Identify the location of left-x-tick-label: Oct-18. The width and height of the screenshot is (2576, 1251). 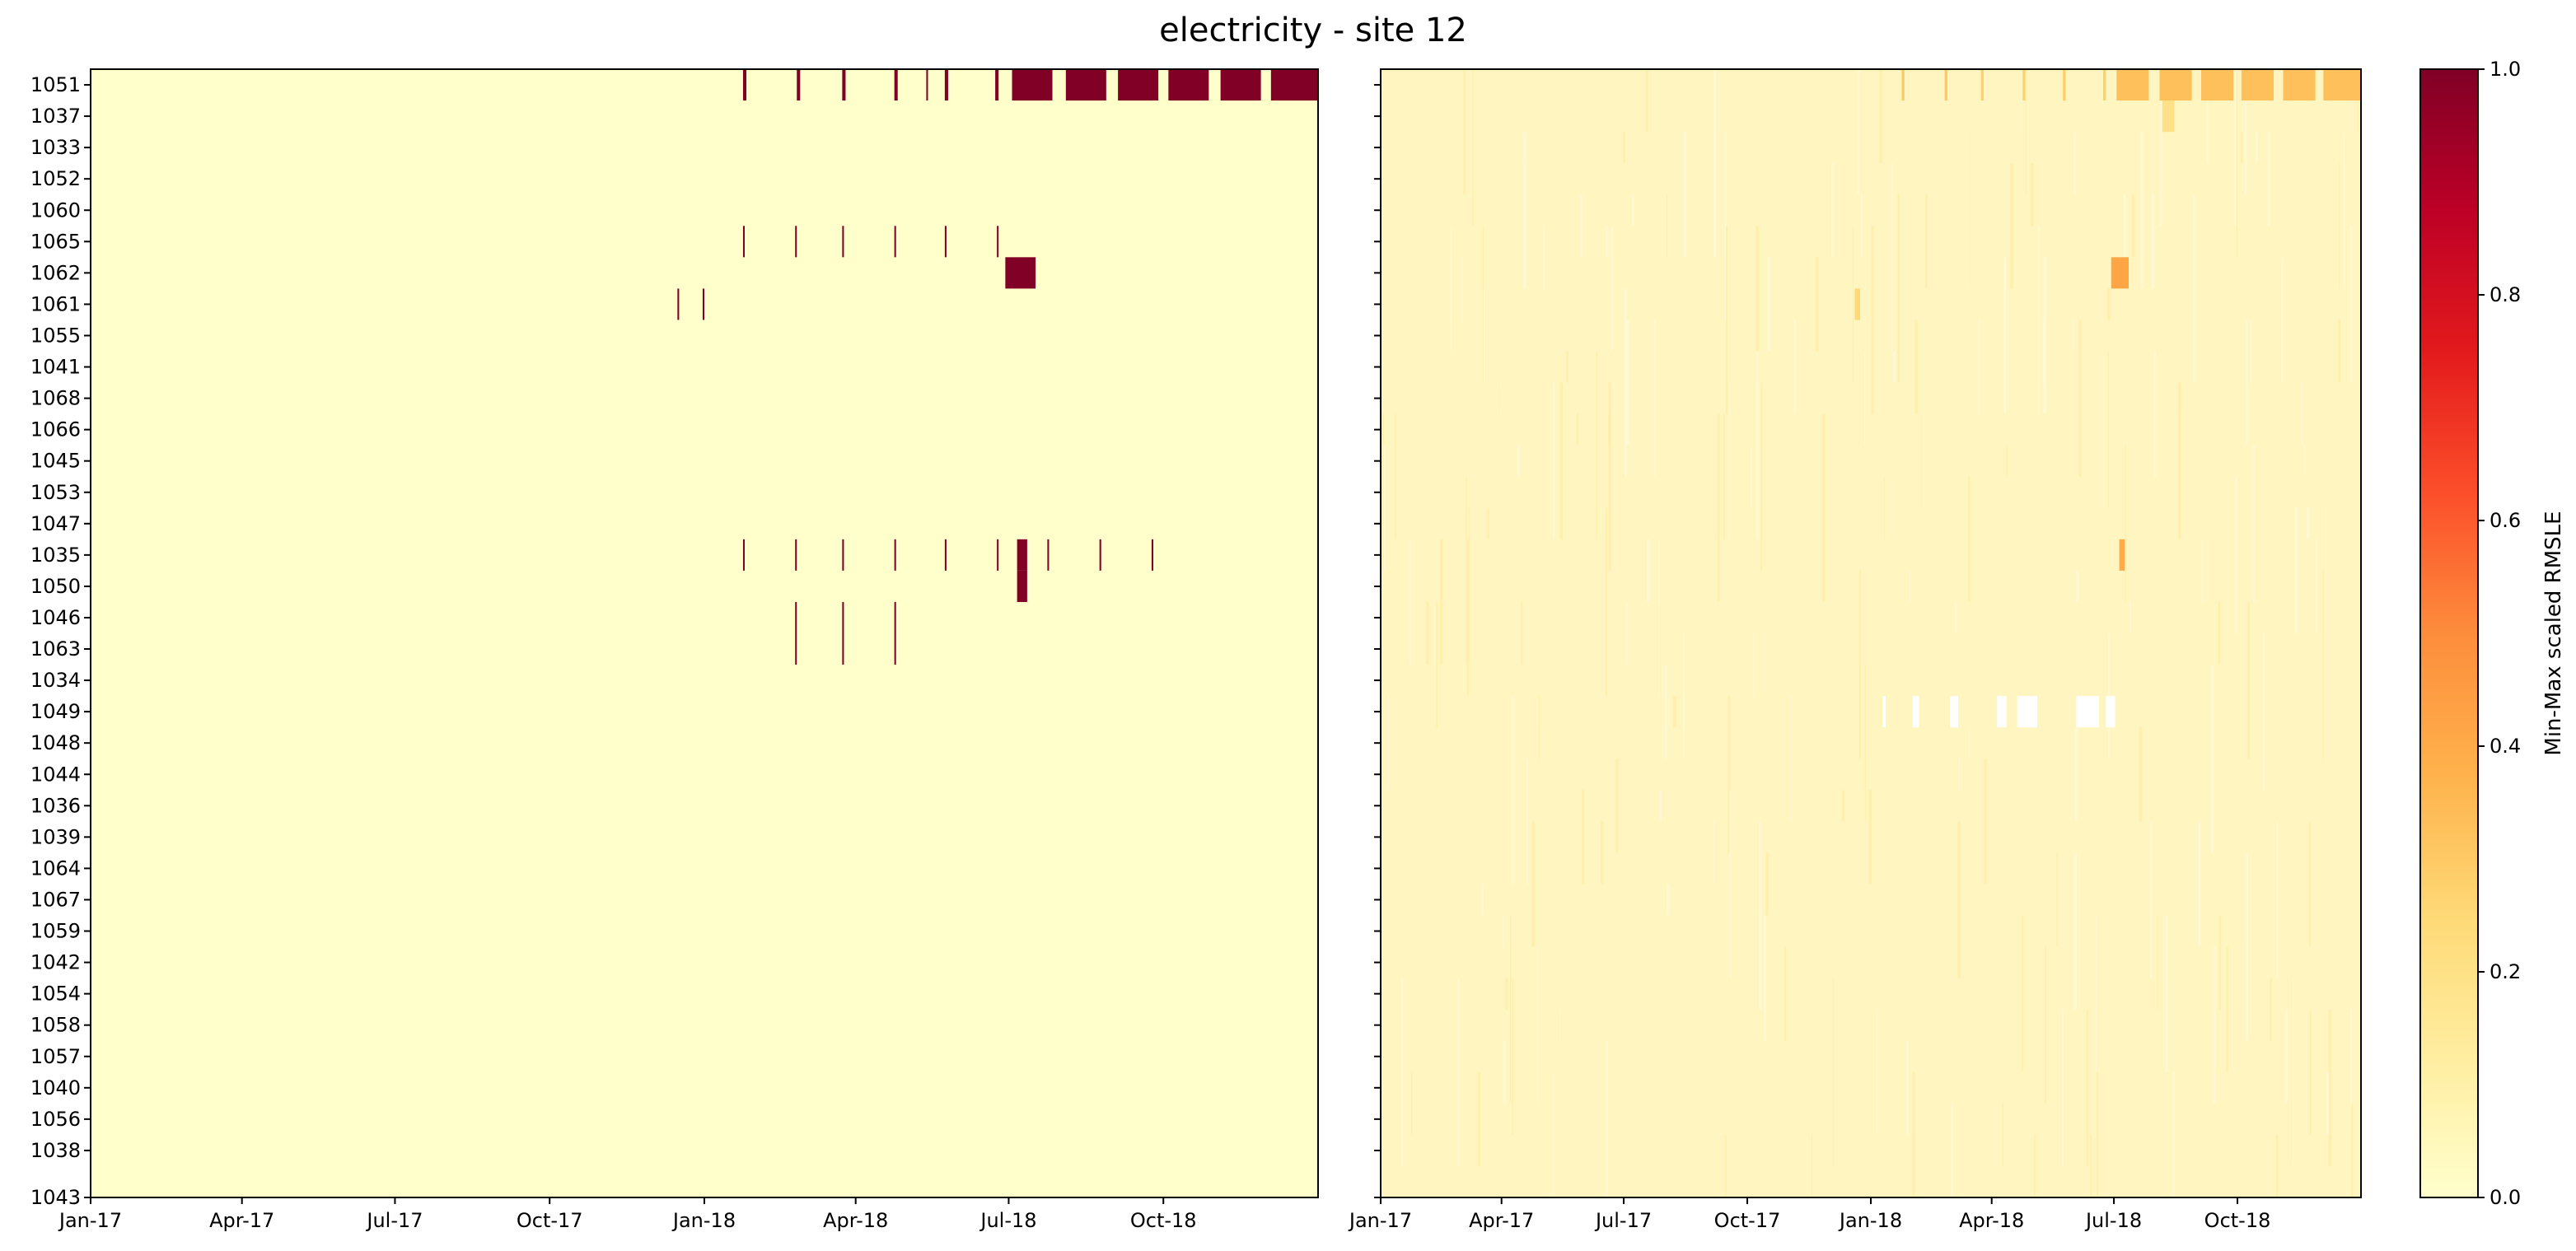
(1163, 1220).